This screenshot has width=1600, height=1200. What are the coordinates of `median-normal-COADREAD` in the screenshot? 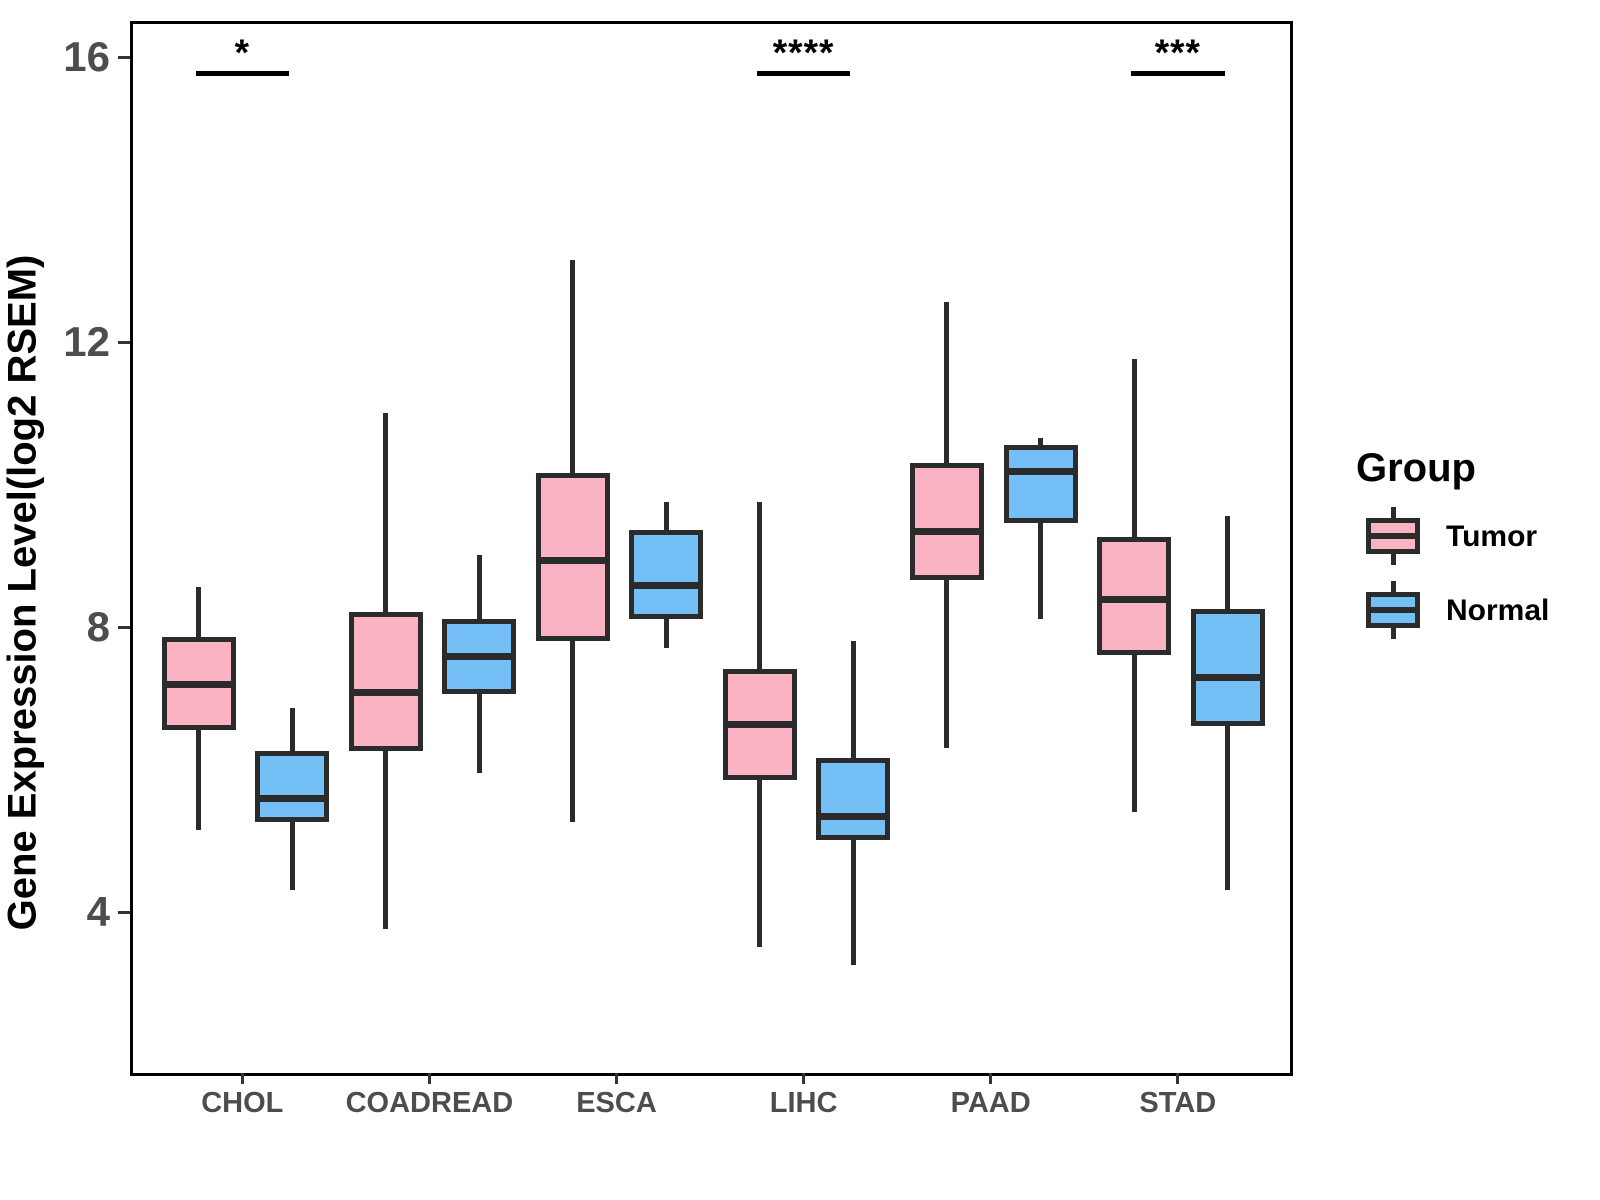 It's located at (479, 656).